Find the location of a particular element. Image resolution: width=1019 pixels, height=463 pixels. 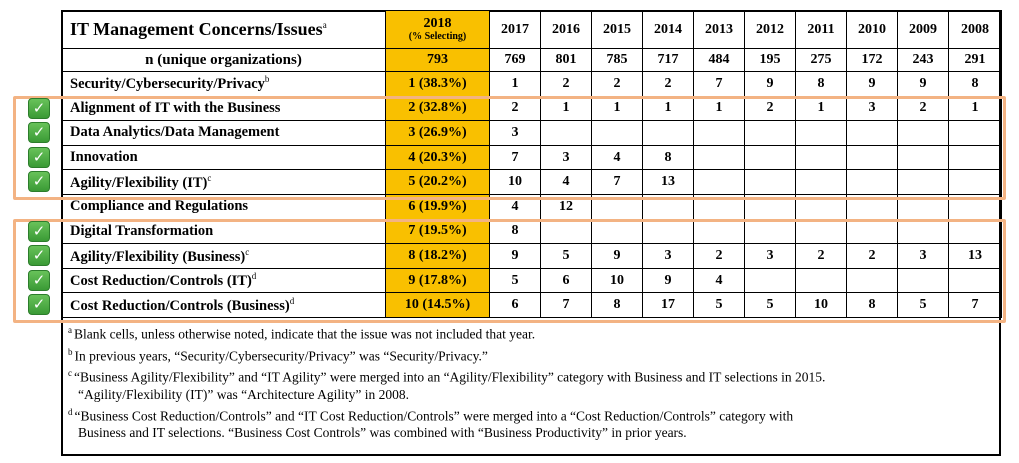

header-2018: 2018 (% Selecting) is located at coordinates (437, 29).